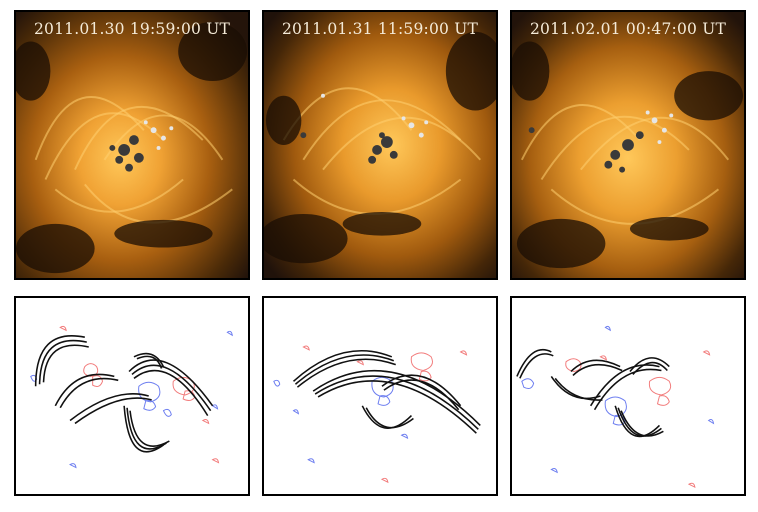  Describe the element at coordinates (380, 29) in the screenshot. I see `timestamp-label: 2011.01.31 11:59:00 UT` at that location.